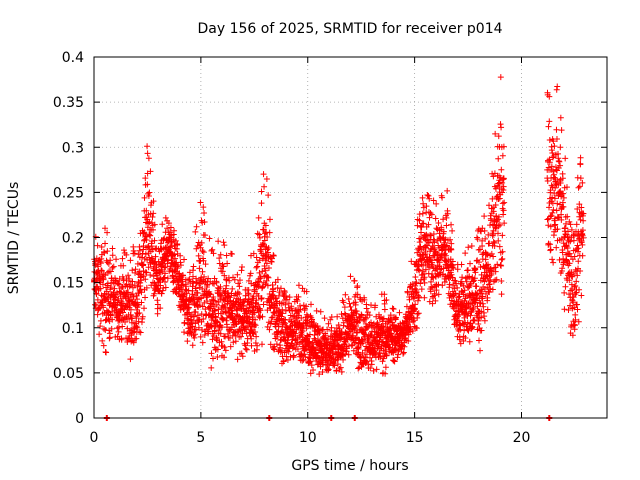  I want to click on y-tick-label: 0.15, so click(68, 284).